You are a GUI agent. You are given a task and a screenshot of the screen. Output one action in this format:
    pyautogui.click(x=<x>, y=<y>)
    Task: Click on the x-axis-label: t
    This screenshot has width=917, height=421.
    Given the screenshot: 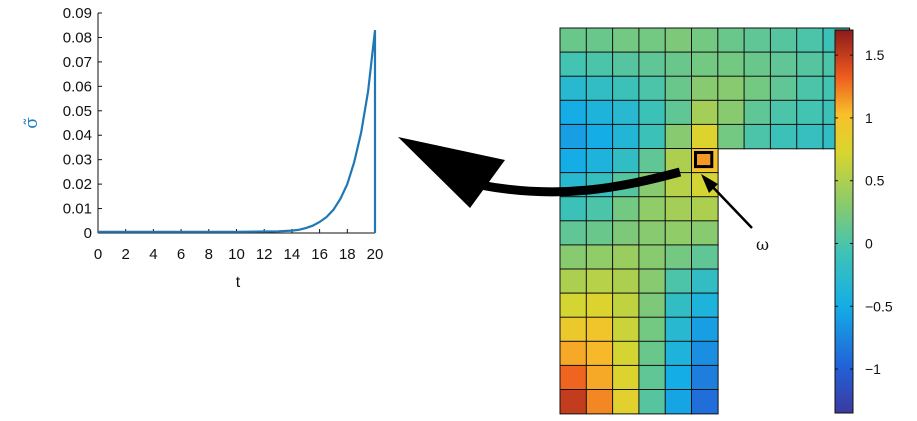 What is the action you would take?
    pyautogui.click(x=238, y=282)
    